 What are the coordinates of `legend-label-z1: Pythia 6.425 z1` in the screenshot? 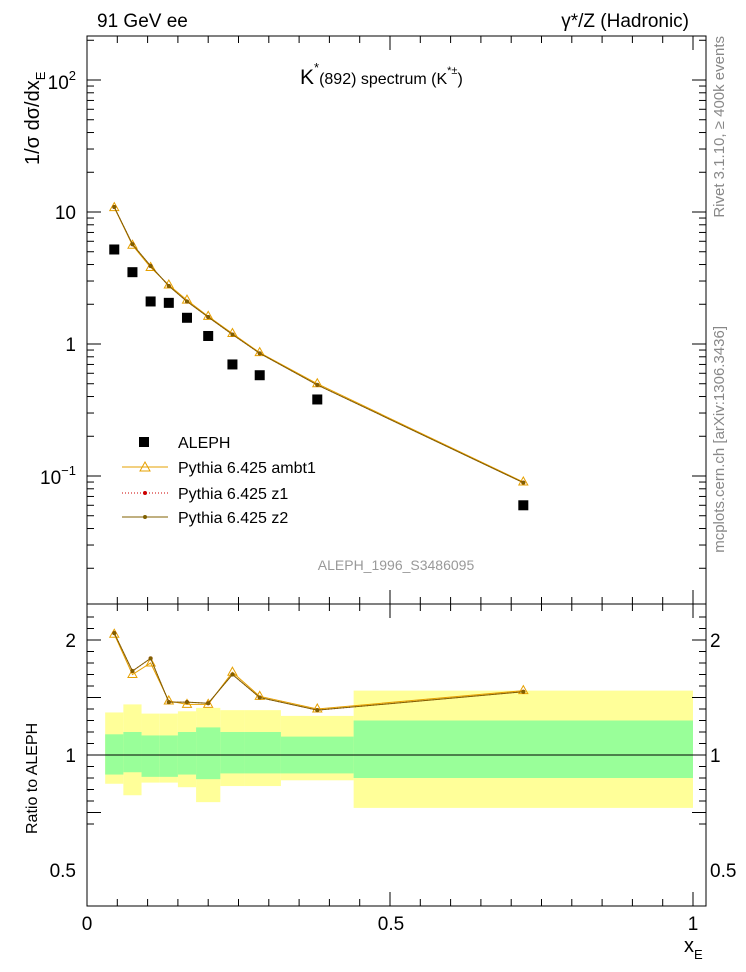 It's located at (233, 494).